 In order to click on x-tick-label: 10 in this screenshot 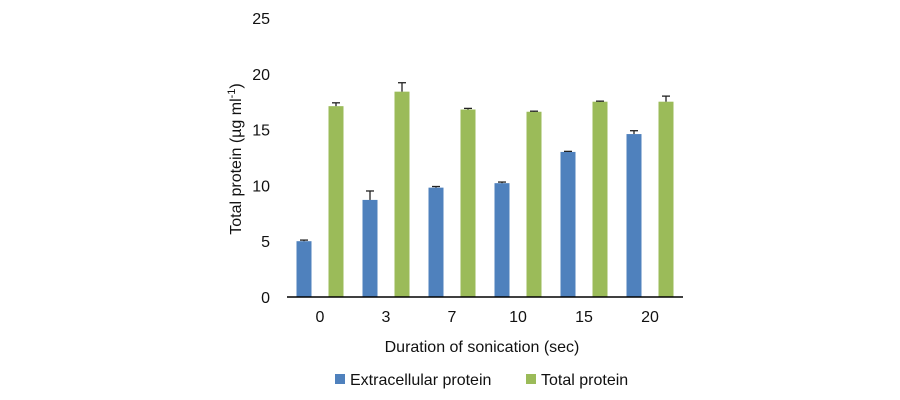, I will do `click(518, 317)`.